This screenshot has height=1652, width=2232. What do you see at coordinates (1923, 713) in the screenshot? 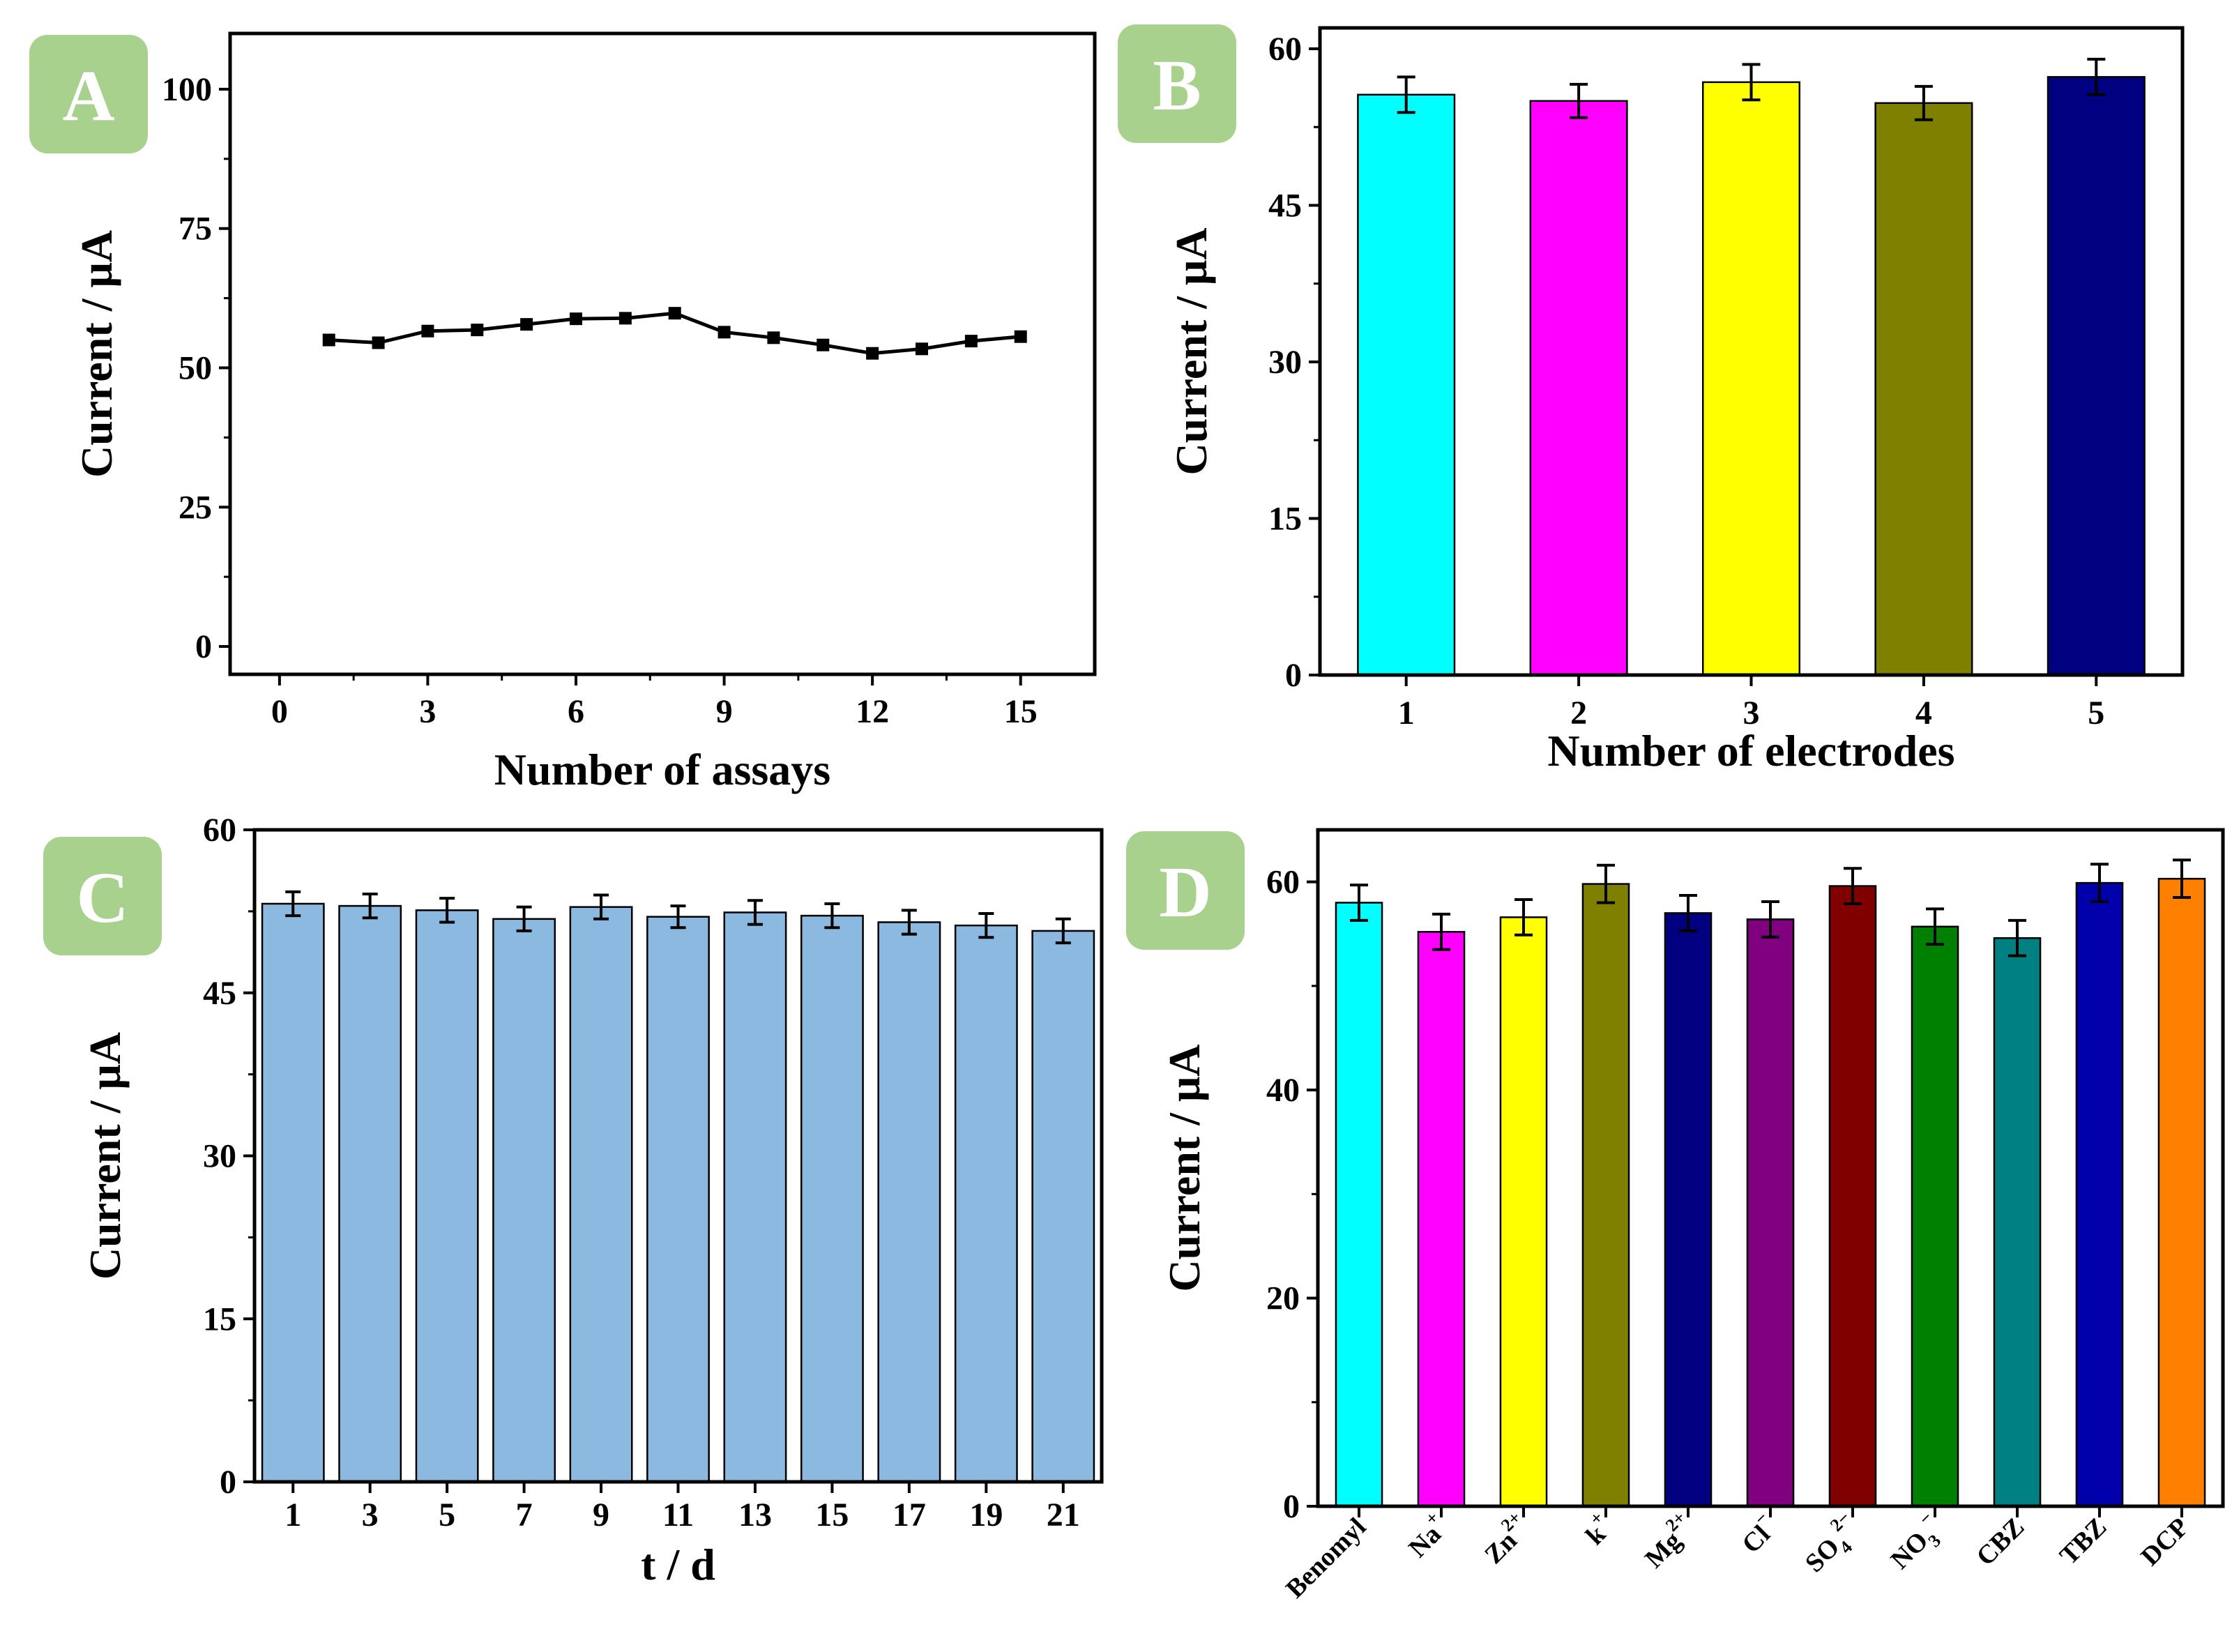
I see `x-tick-label: 4` at bounding box center [1923, 713].